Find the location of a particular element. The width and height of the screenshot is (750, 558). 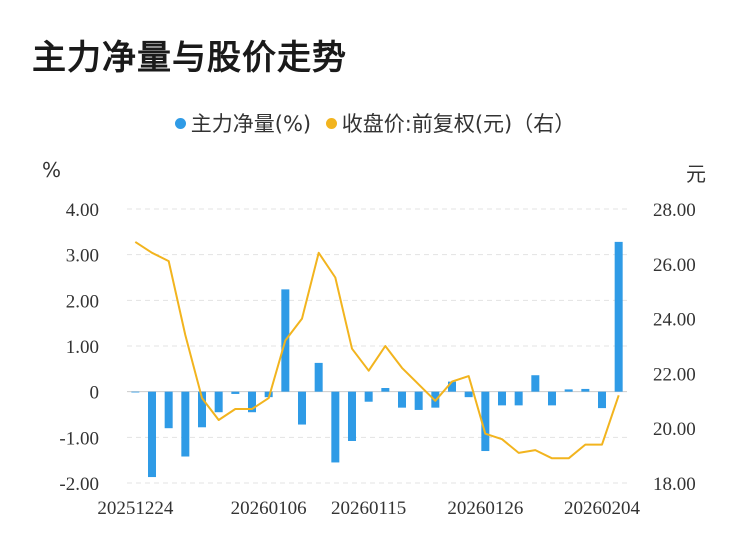

left-tick-label: 2.00 is located at coordinates (82, 301).